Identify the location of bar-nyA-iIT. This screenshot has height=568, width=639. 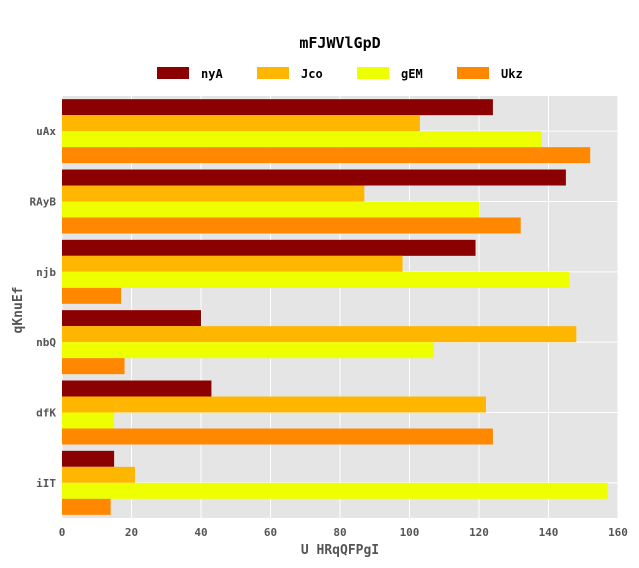
(88, 458).